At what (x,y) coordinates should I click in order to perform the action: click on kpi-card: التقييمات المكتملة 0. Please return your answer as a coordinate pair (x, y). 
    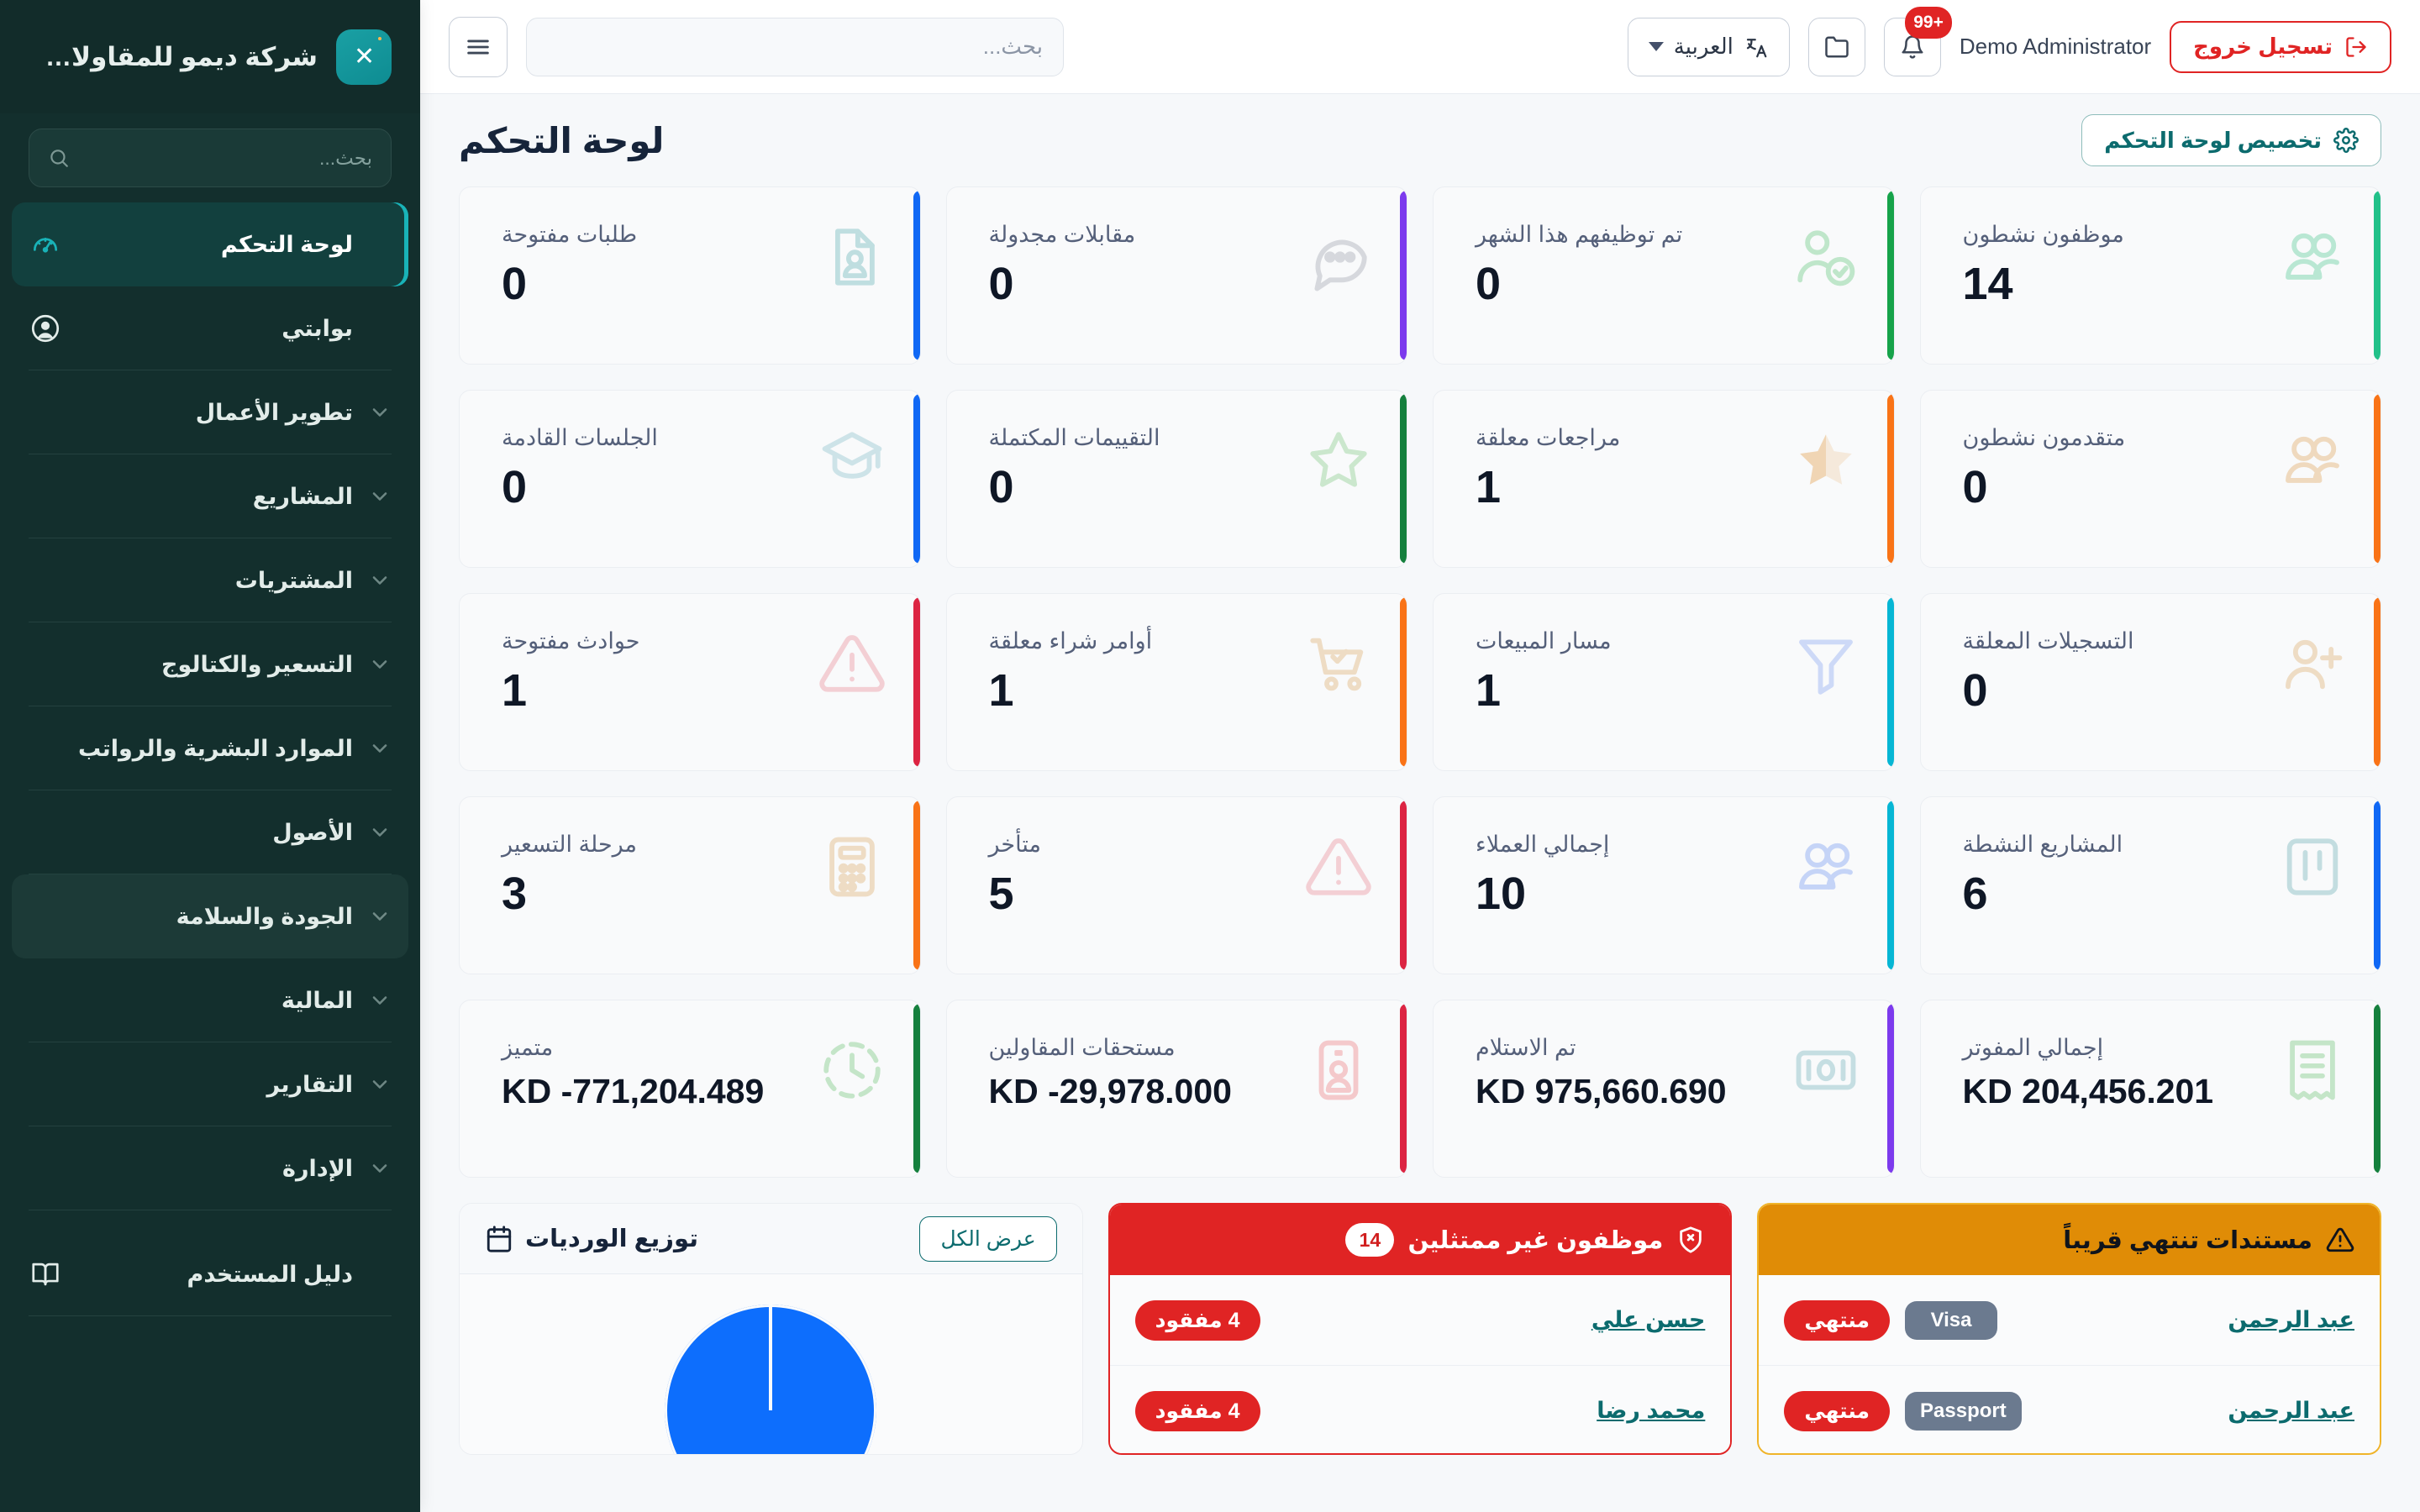
    Looking at the image, I should click on (1176, 479).